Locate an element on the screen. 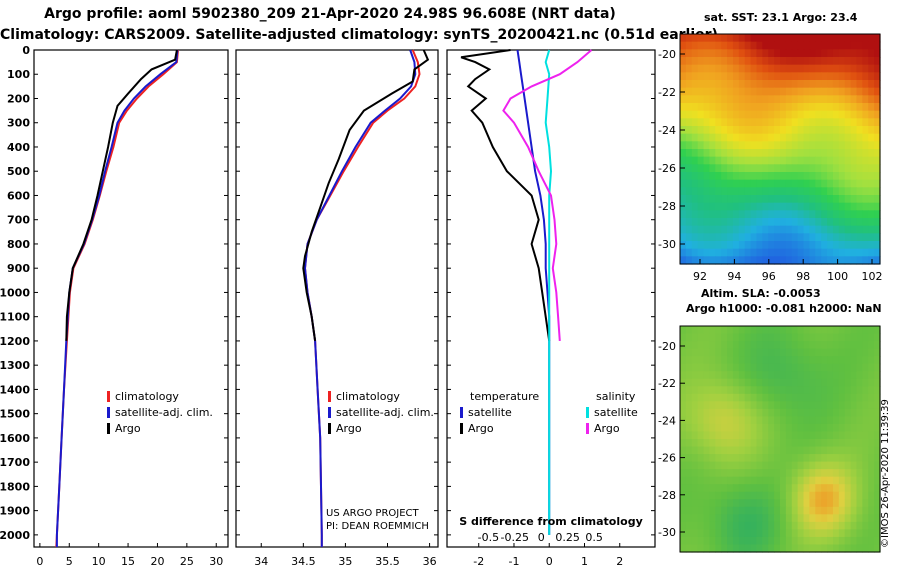 This screenshot has height=580, width=900. y-tick-label: 500 is located at coordinates (18, 171).